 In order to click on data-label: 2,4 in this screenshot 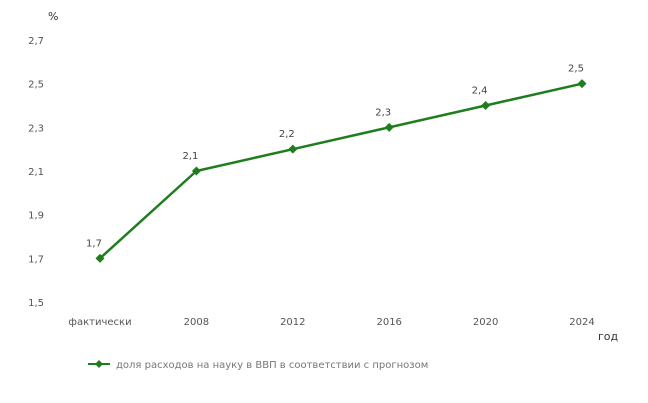, I will do `click(480, 91)`.